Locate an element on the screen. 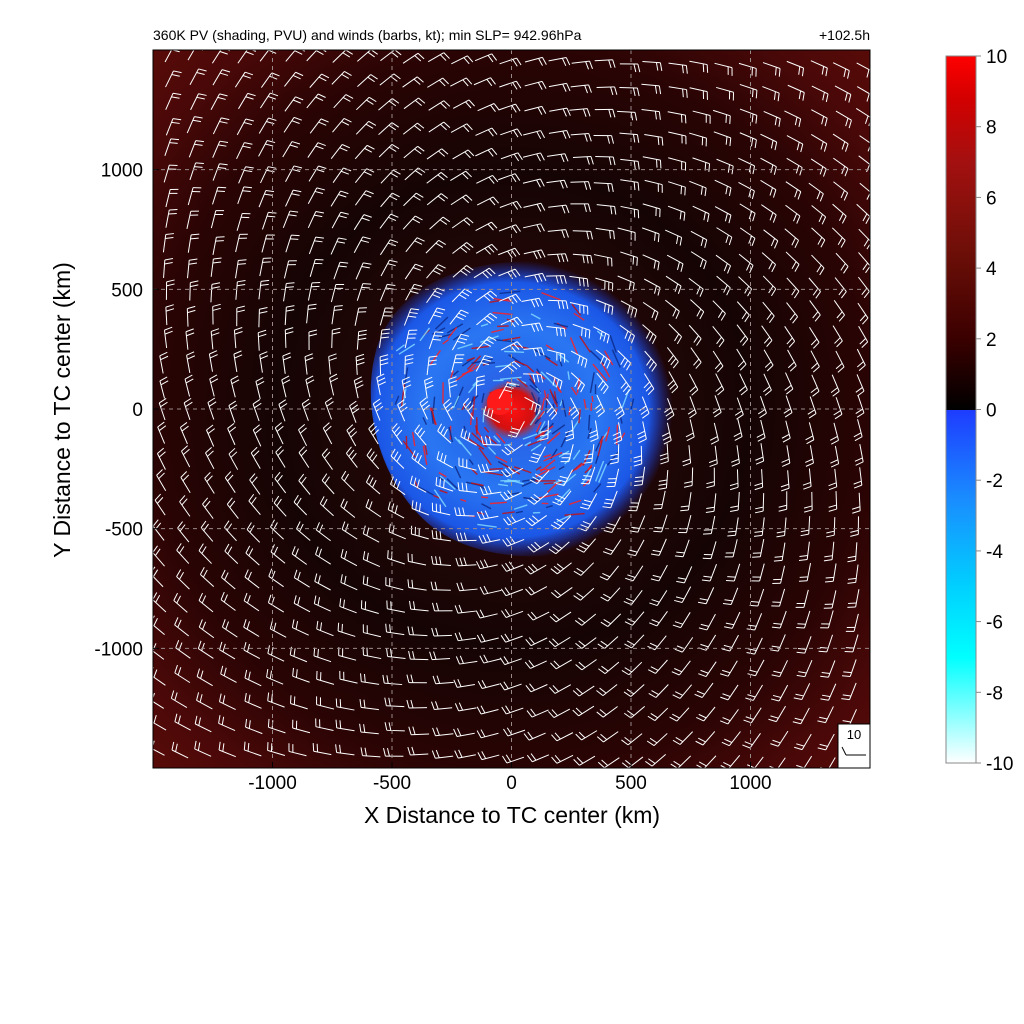 The height and width of the screenshot is (1024, 1024). colorbar-tick-label: -10 is located at coordinates (999, 764).